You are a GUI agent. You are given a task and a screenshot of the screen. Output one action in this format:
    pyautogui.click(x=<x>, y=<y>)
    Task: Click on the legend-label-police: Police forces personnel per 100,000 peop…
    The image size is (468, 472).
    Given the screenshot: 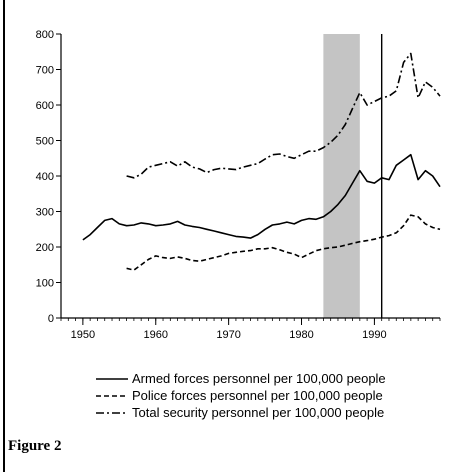 What is the action you would take?
    pyautogui.click(x=257, y=395)
    